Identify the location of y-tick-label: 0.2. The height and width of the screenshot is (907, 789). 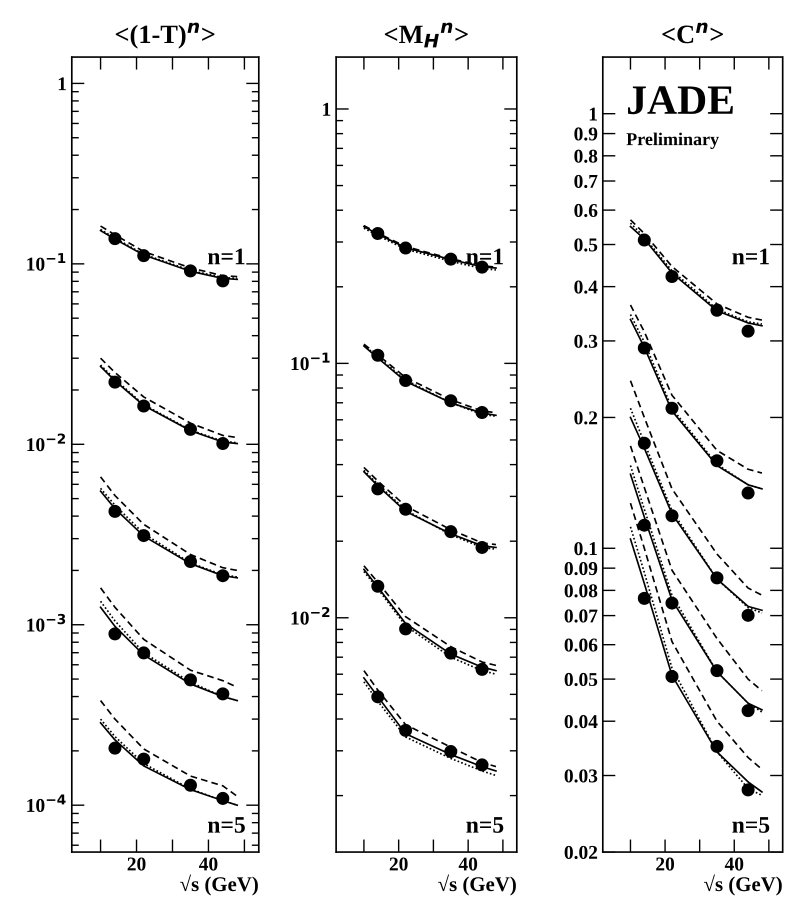
(586, 417).